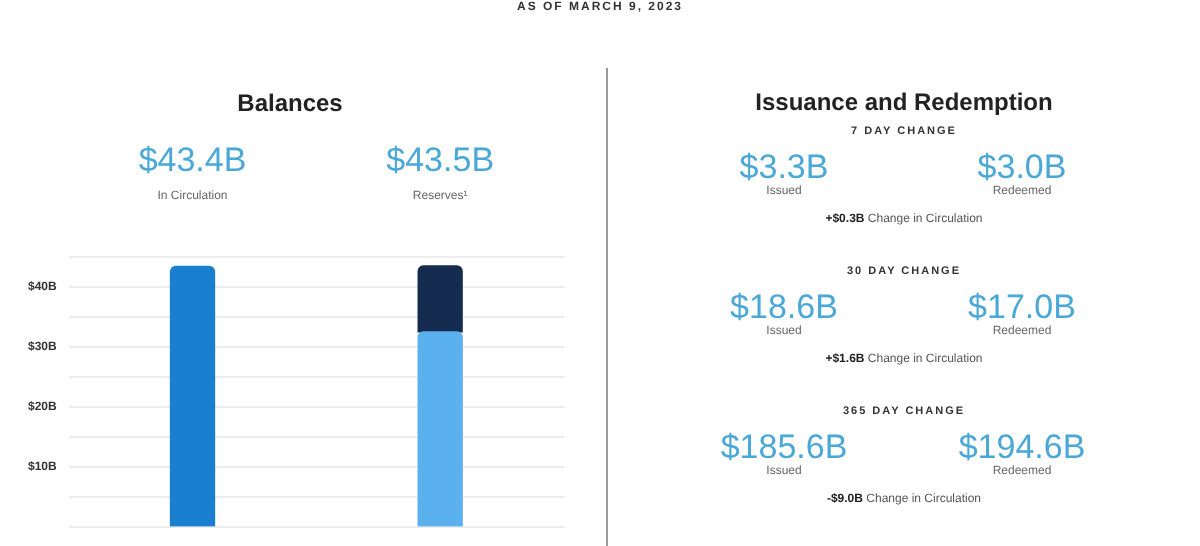 The height and width of the screenshot is (546, 1200). I want to click on text: $18.6B, so click(784, 307).